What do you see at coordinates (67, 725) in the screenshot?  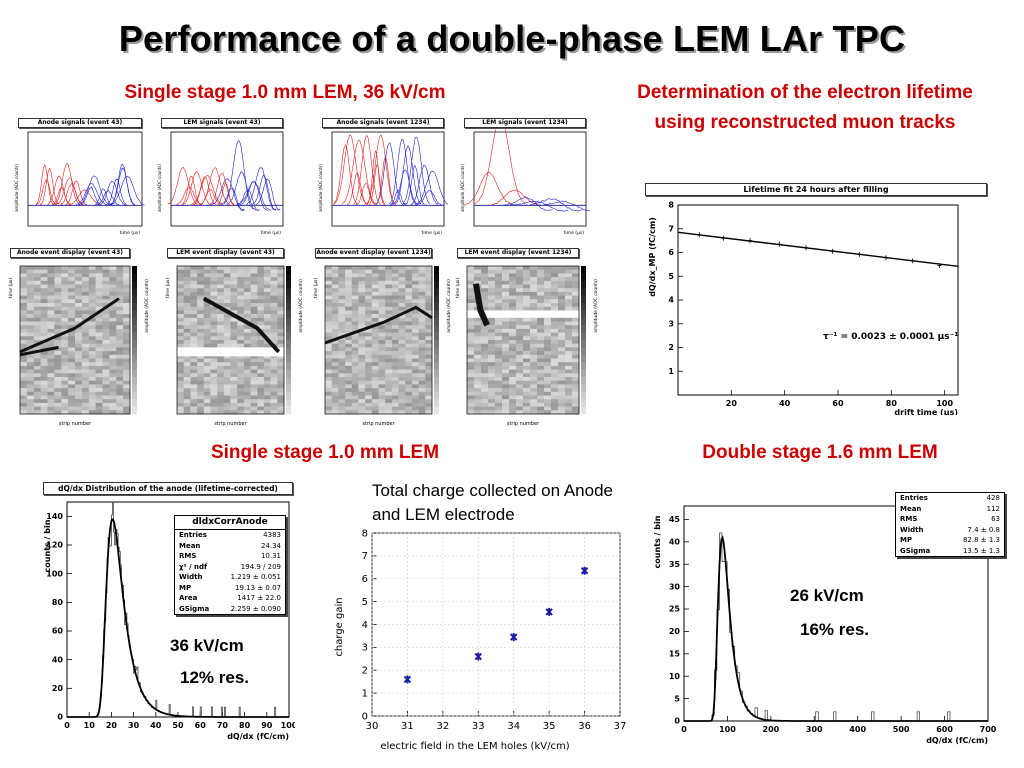 I see `x-tick-label: 0` at bounding box center [67, 725].